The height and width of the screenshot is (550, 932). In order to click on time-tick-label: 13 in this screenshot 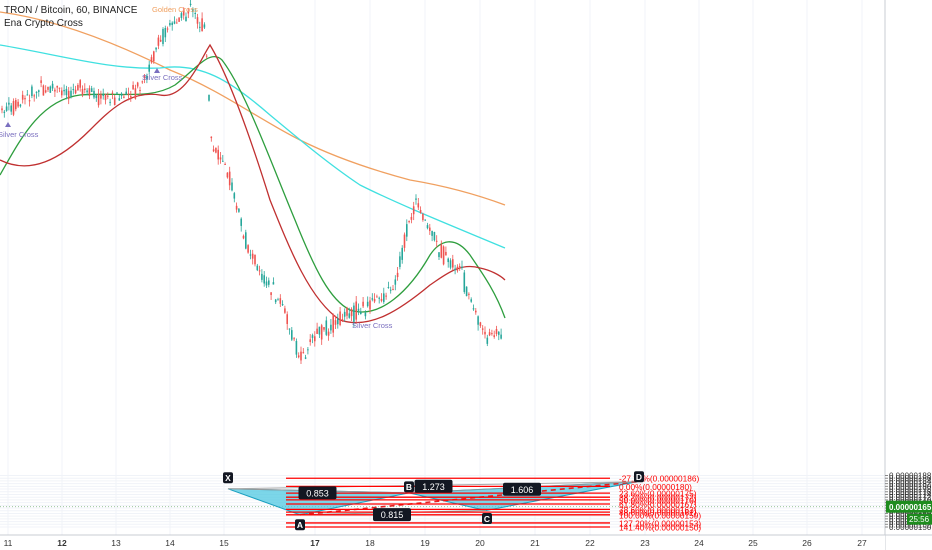, I will do `click(116, 543)`.